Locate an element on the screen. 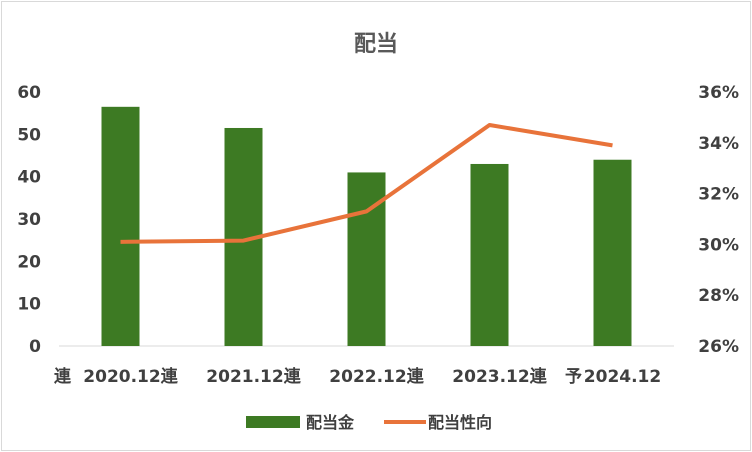  legend: 配当金 配当性向 is located at coordinates (369, 422).